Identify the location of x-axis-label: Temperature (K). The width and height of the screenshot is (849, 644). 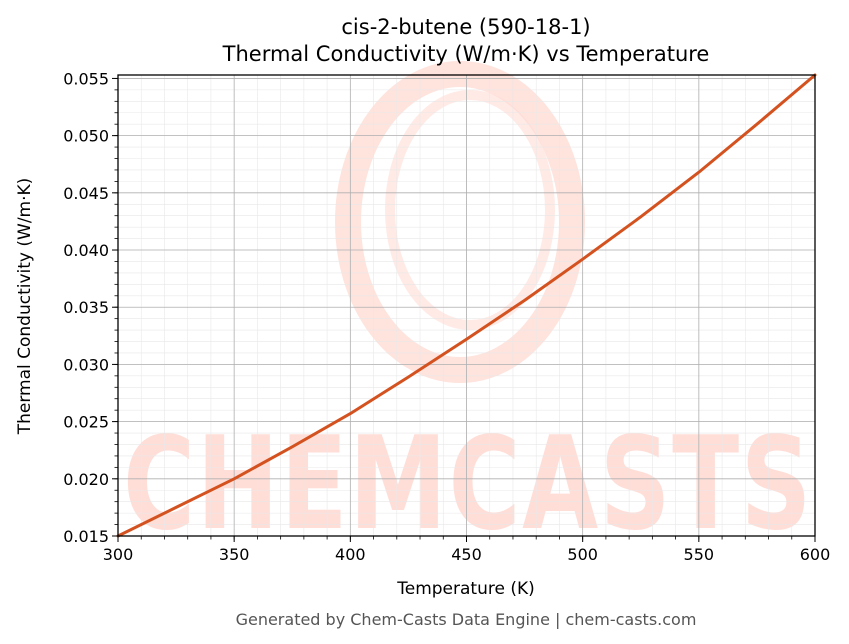
(465, 589).